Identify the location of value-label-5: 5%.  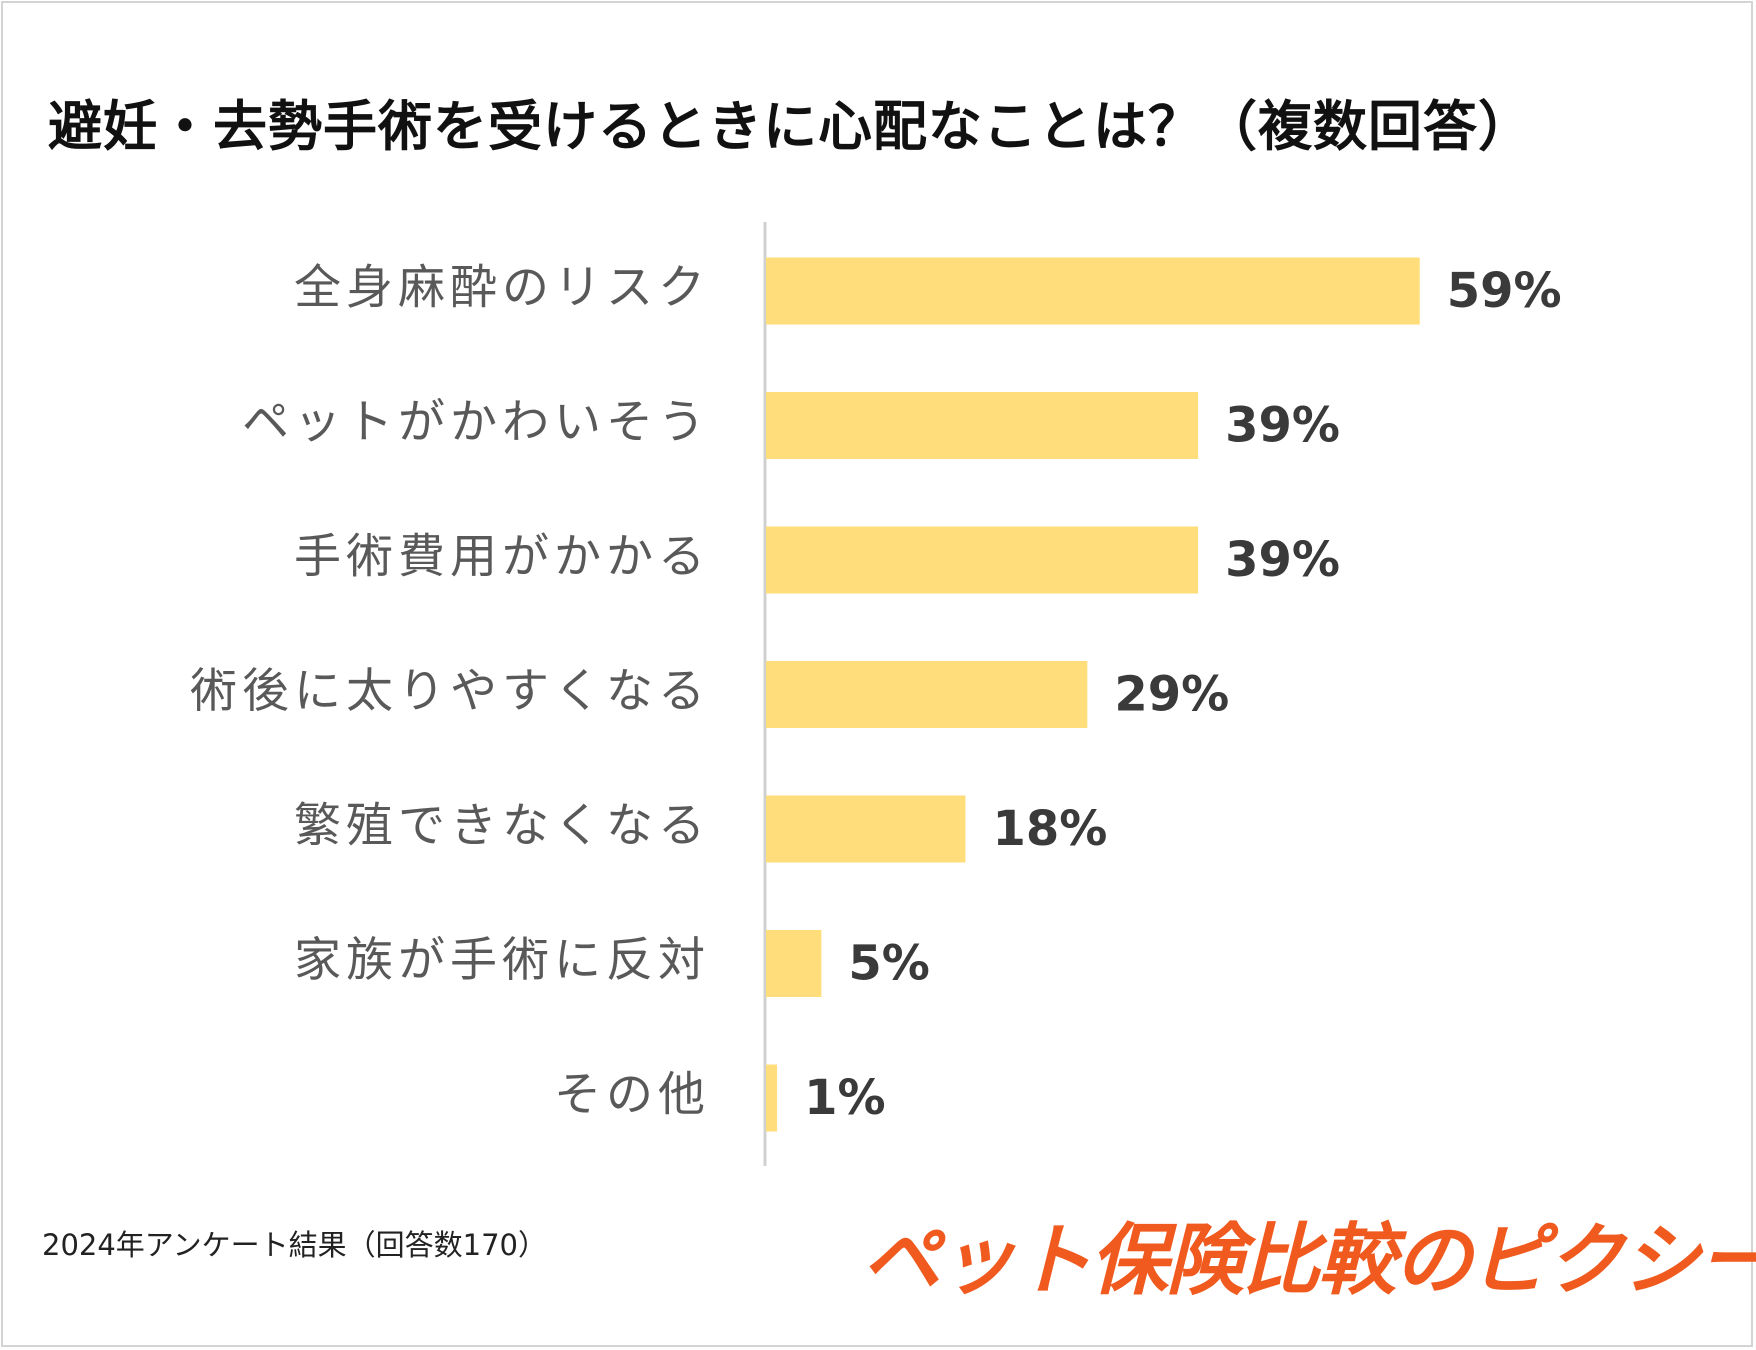
(889, 964).